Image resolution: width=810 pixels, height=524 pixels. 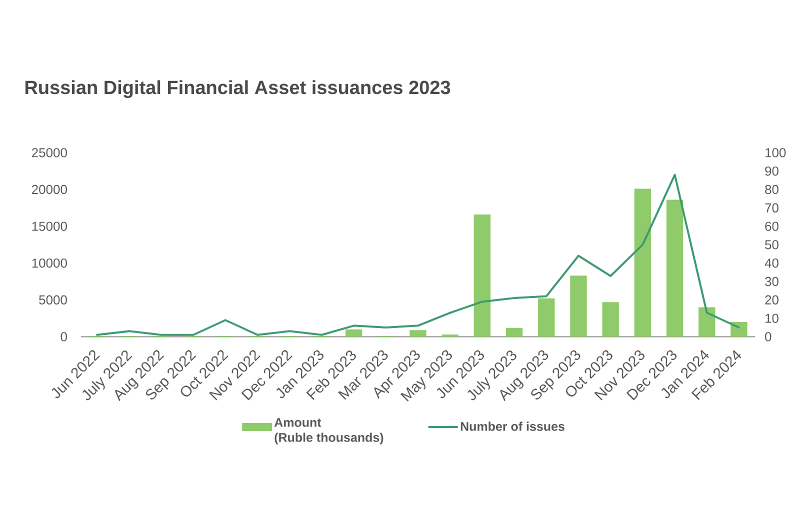 What do you see at coordinates (776, 153) in the screenshot?
I see `y2-tick-label: 100` at bounding box center [776, 153].